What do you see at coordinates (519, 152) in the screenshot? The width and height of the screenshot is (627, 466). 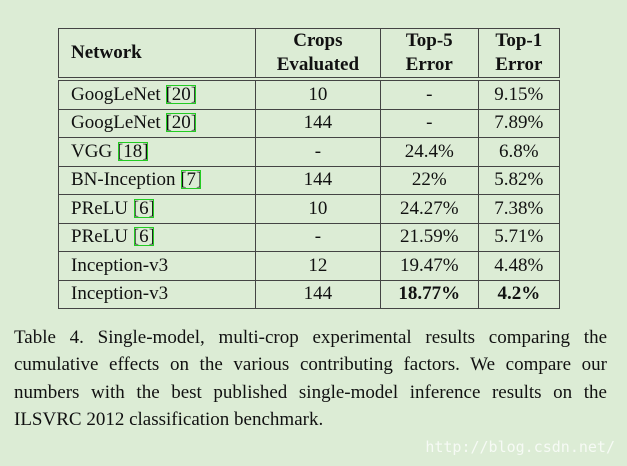 I see `top1-cell: 6.8%` at bounding box center [519, 152].